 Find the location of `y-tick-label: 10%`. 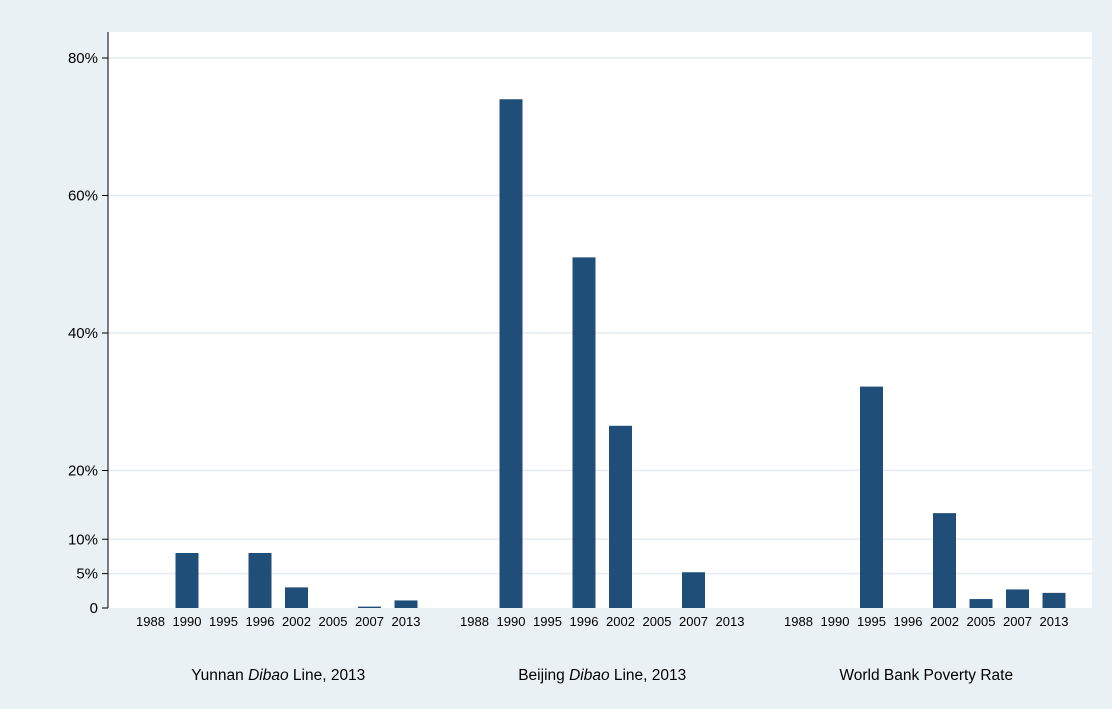

y-tick-label: 10% is located at coordinates (83, 539).